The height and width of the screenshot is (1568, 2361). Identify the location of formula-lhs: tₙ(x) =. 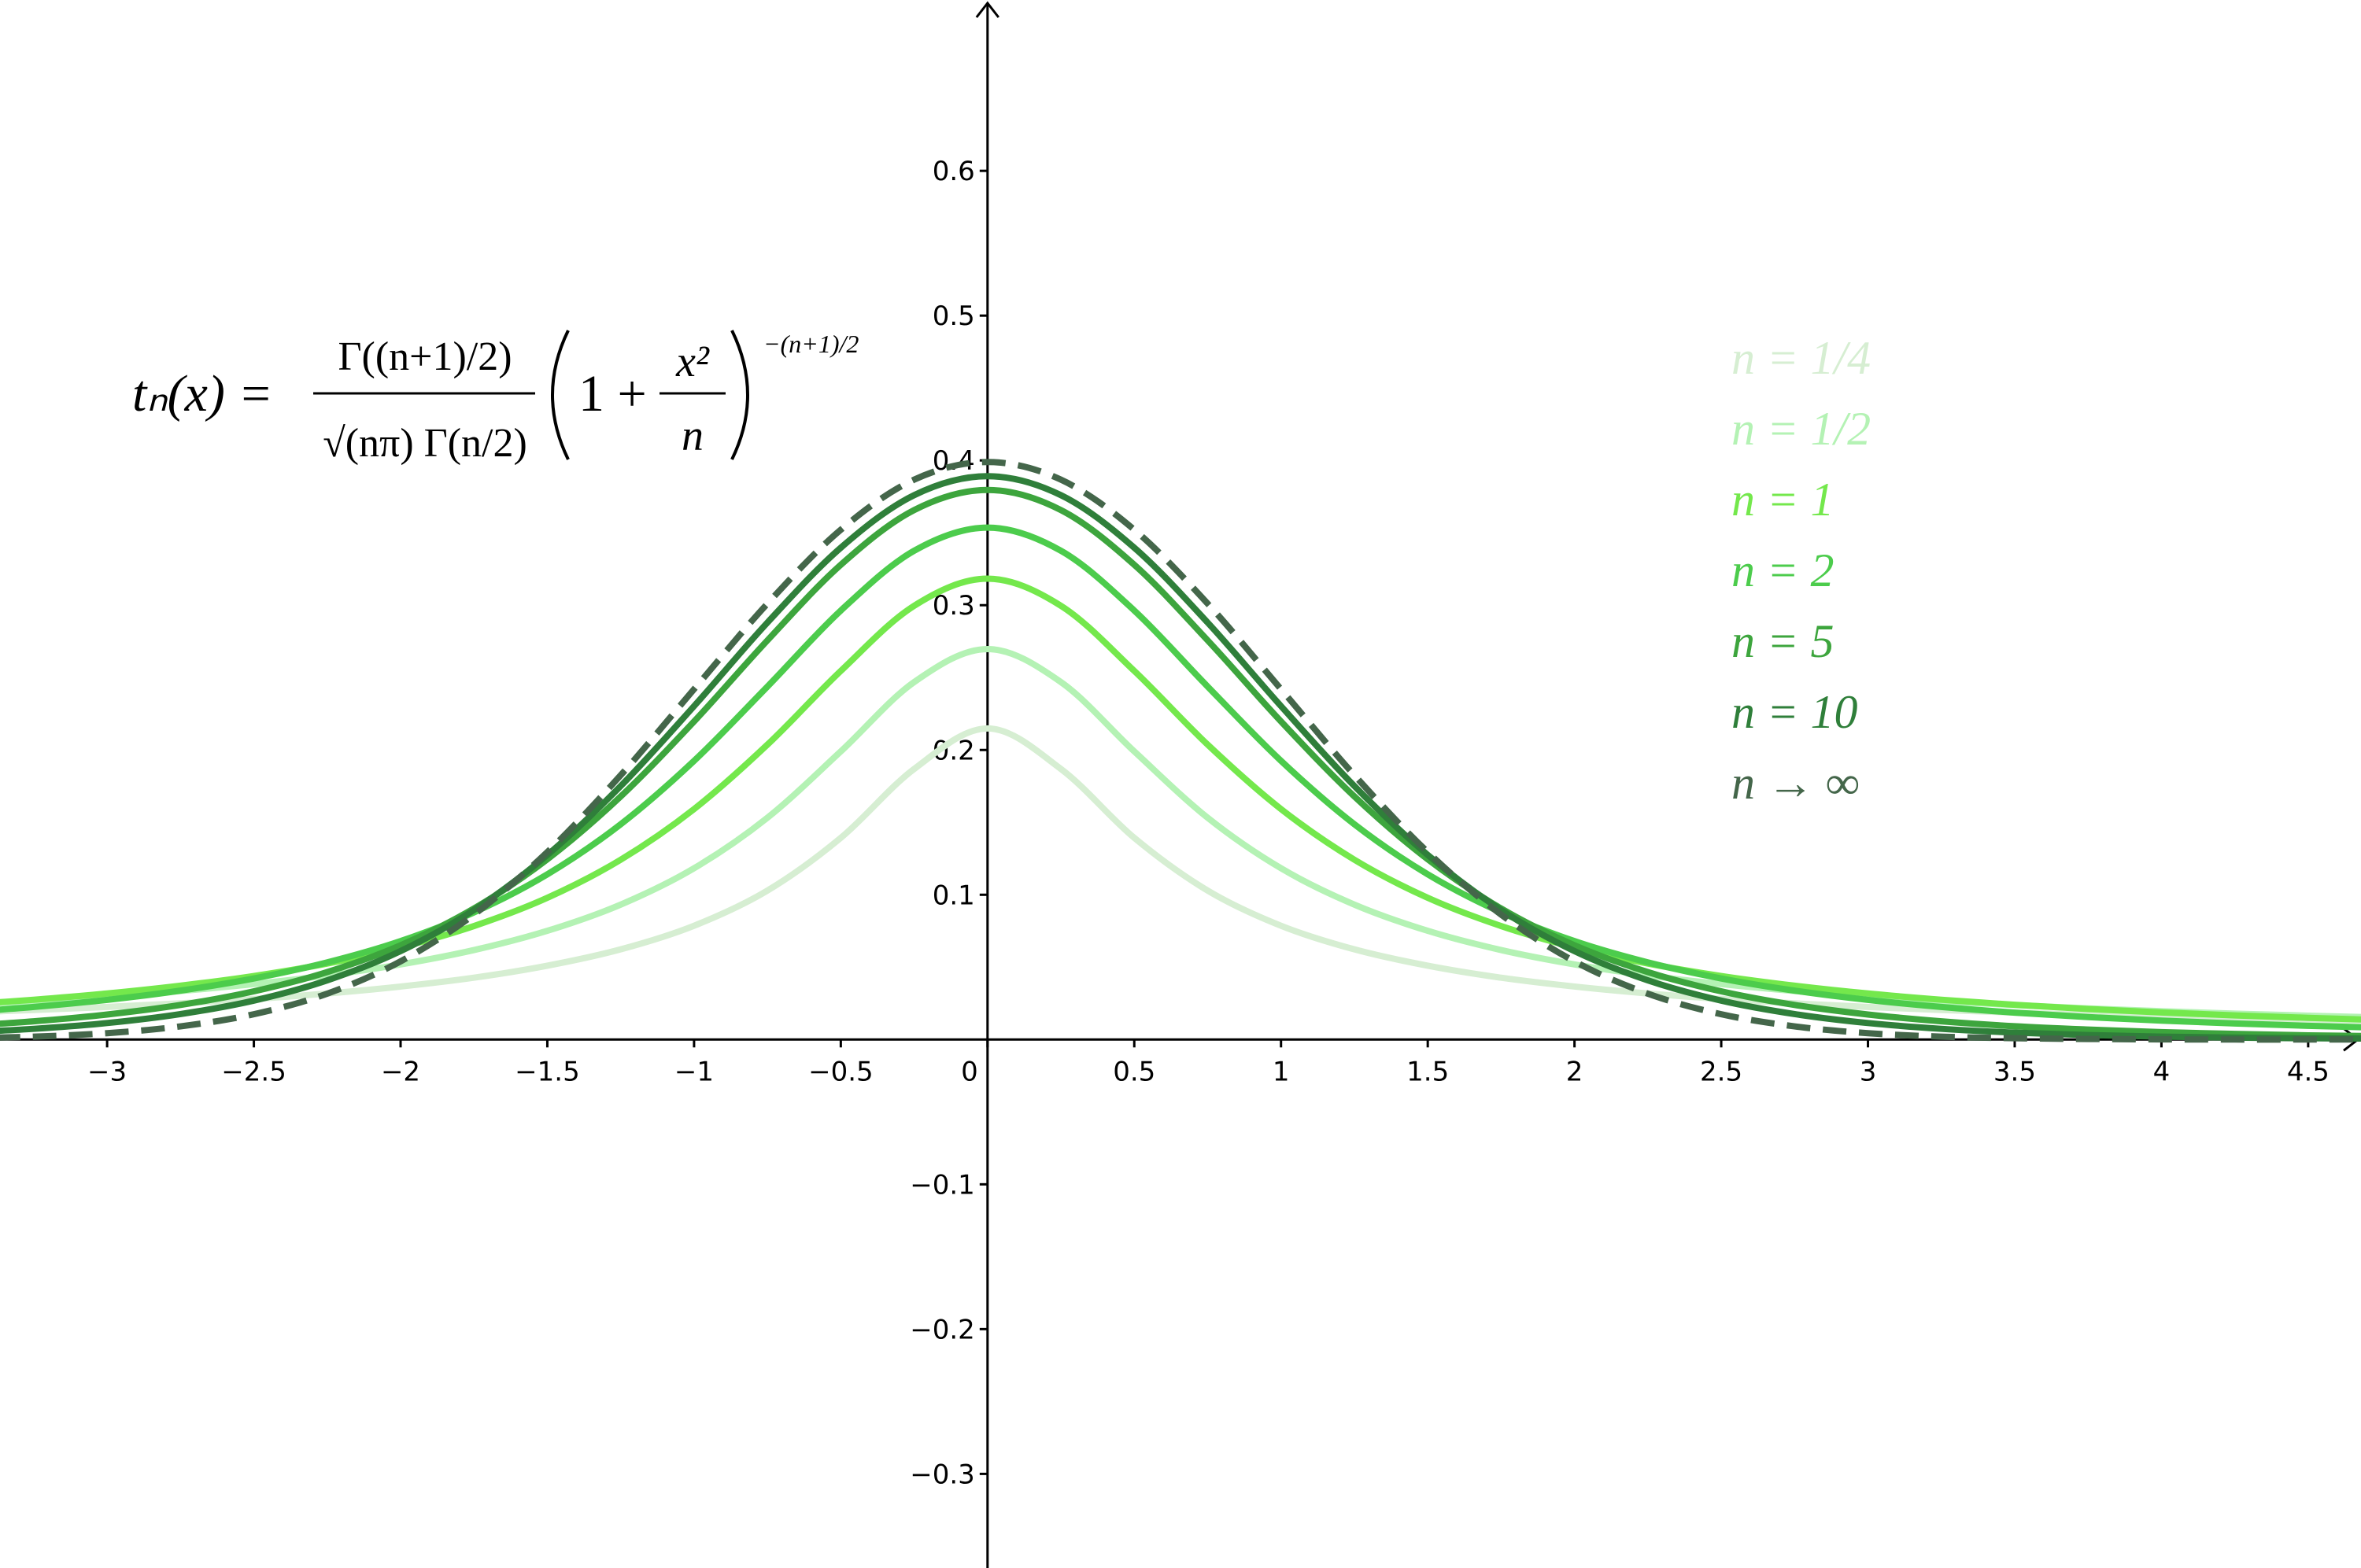
(202, 394).